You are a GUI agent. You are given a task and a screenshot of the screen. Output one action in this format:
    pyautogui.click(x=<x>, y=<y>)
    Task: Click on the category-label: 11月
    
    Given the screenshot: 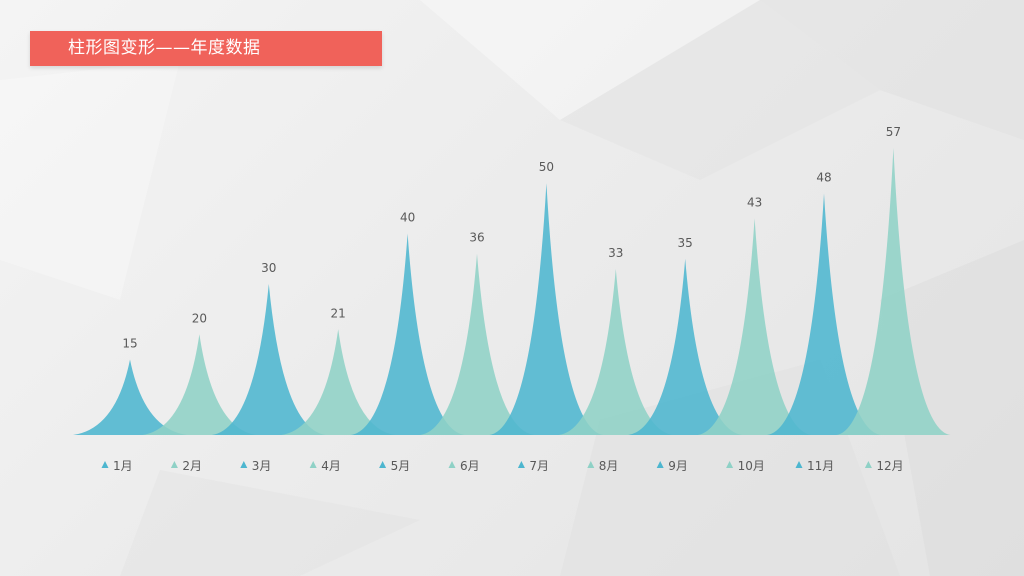 What is the action you would take?
    pyautogui.click(x=820, y=466)
    